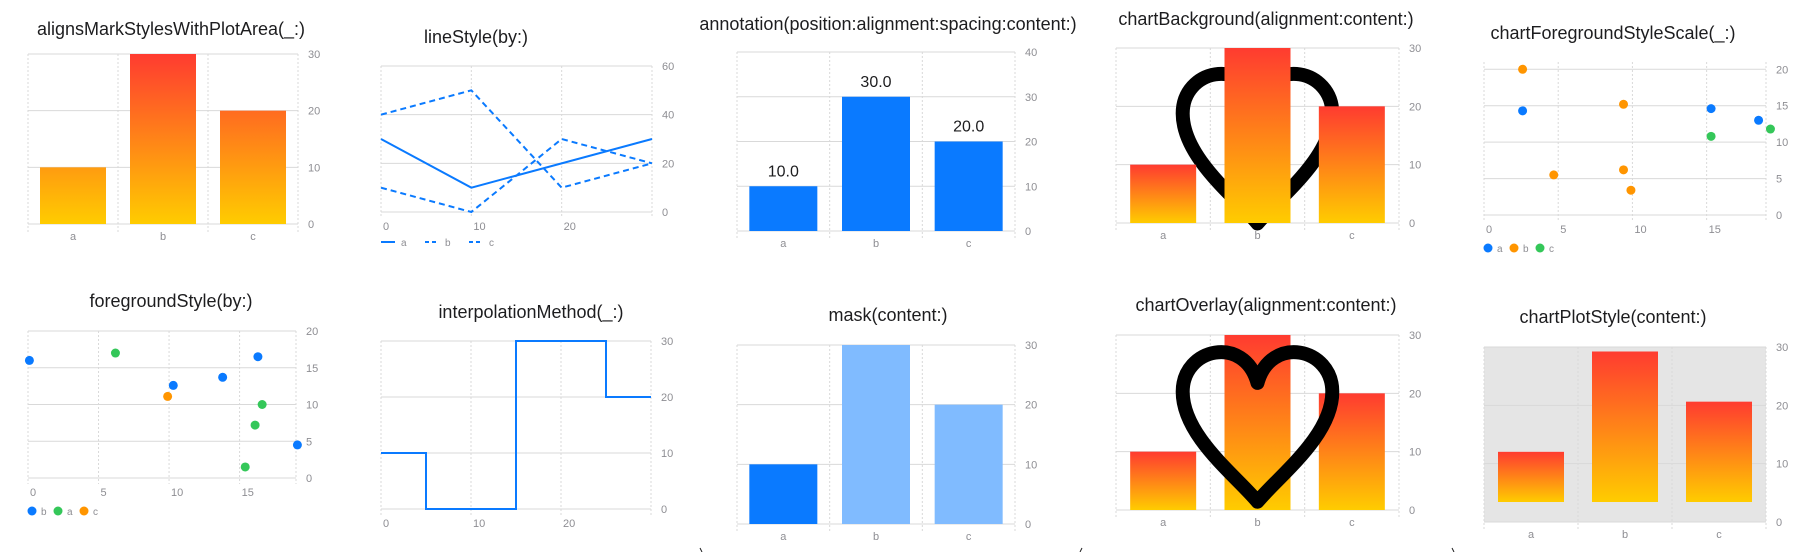  Describe the element at coordinates (248, 493) in the screenshot. I see `x-tick-label: 15` at that location.